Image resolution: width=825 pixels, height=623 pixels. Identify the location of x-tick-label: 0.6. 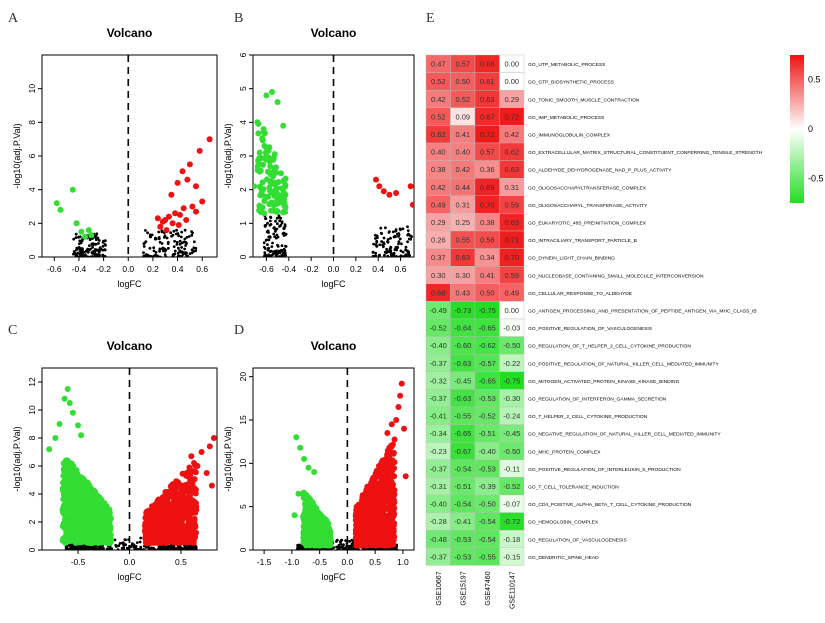
(401, 269).